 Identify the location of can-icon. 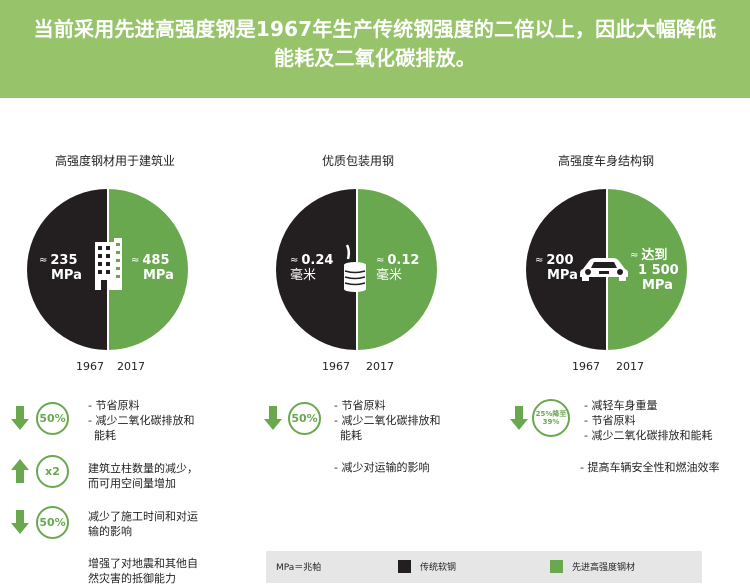
(355, 268).